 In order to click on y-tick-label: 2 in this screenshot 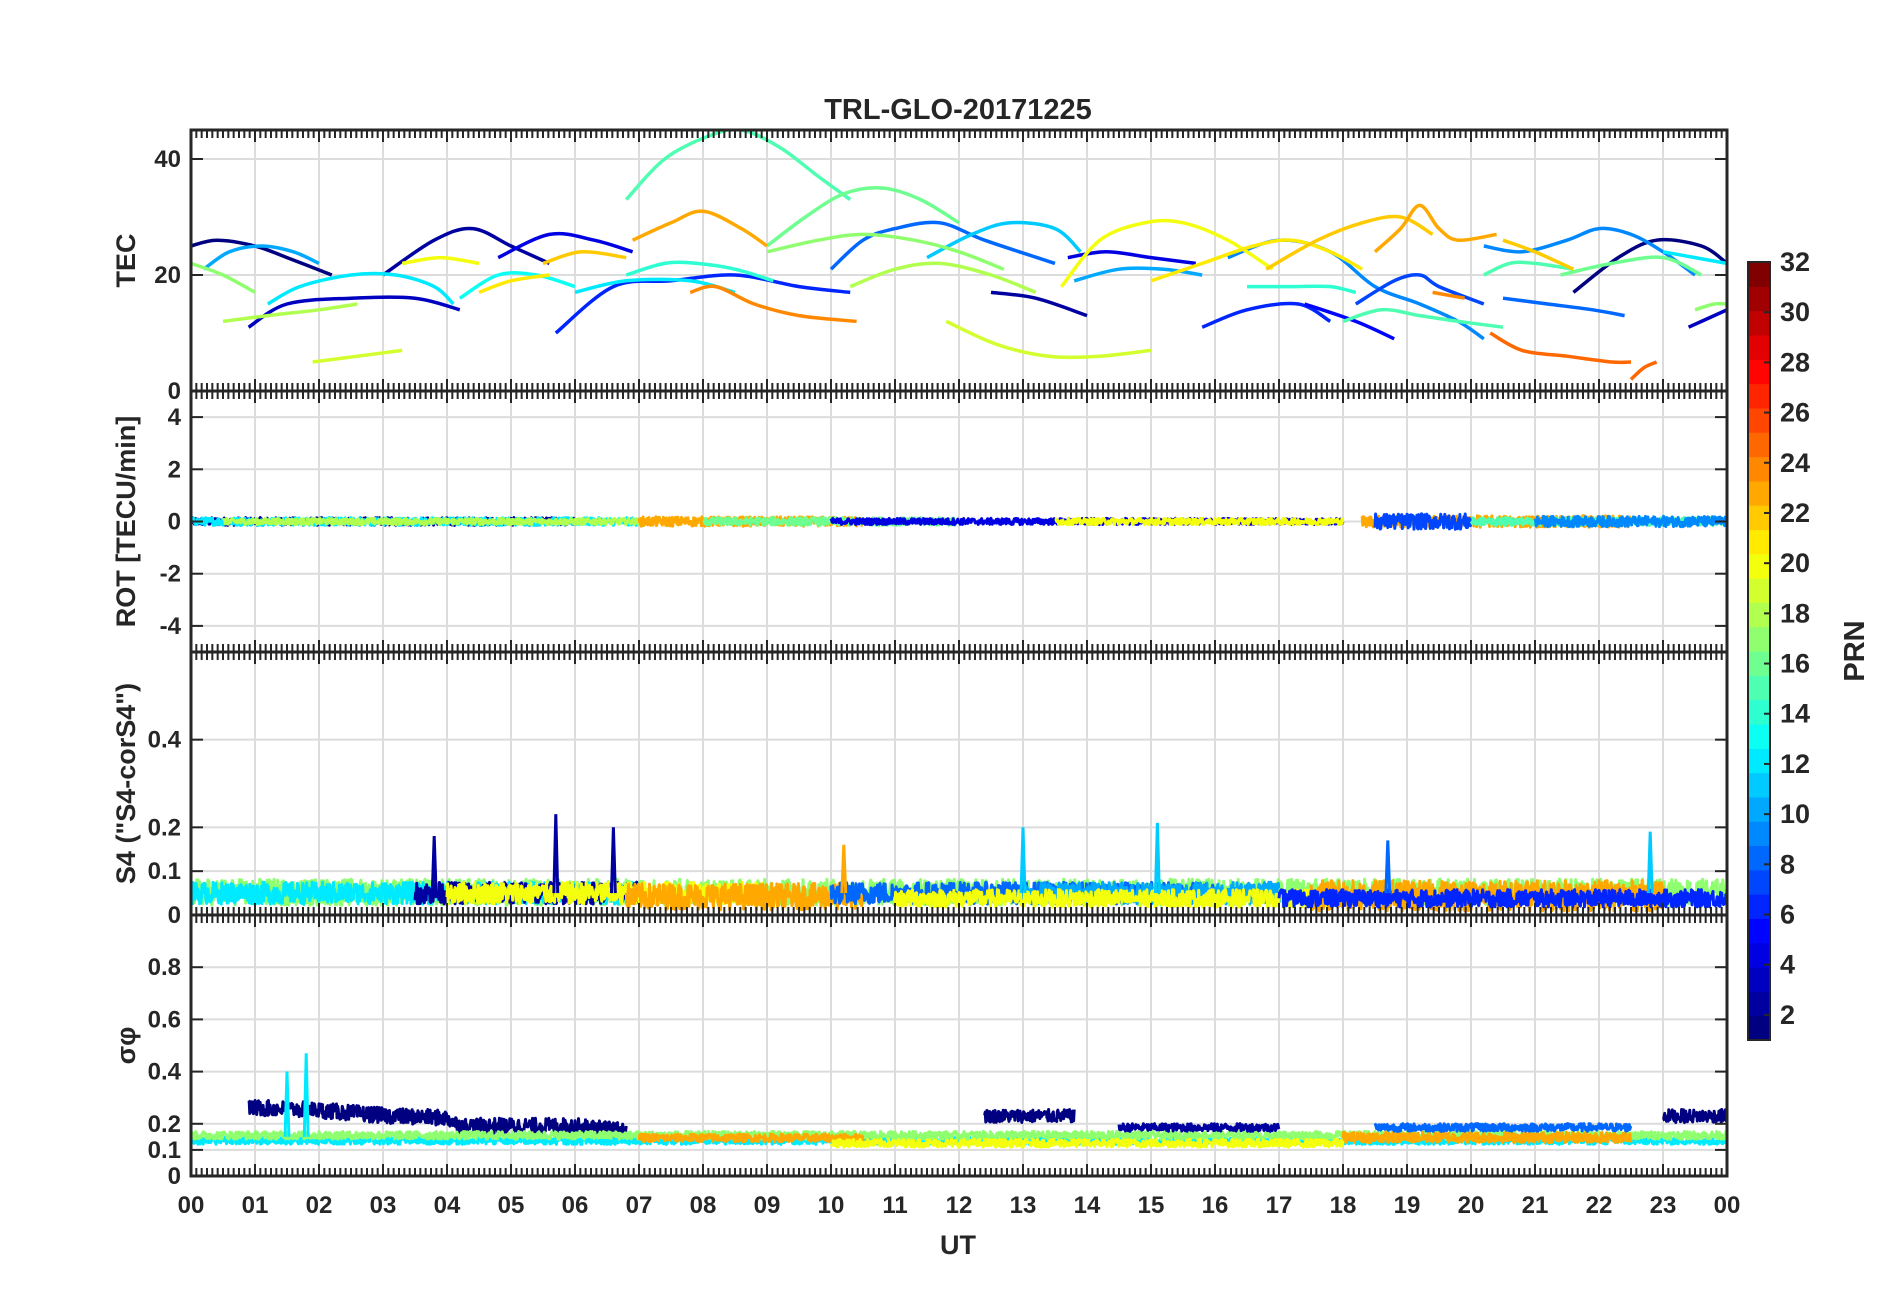, I will do `click(174, 469)`.